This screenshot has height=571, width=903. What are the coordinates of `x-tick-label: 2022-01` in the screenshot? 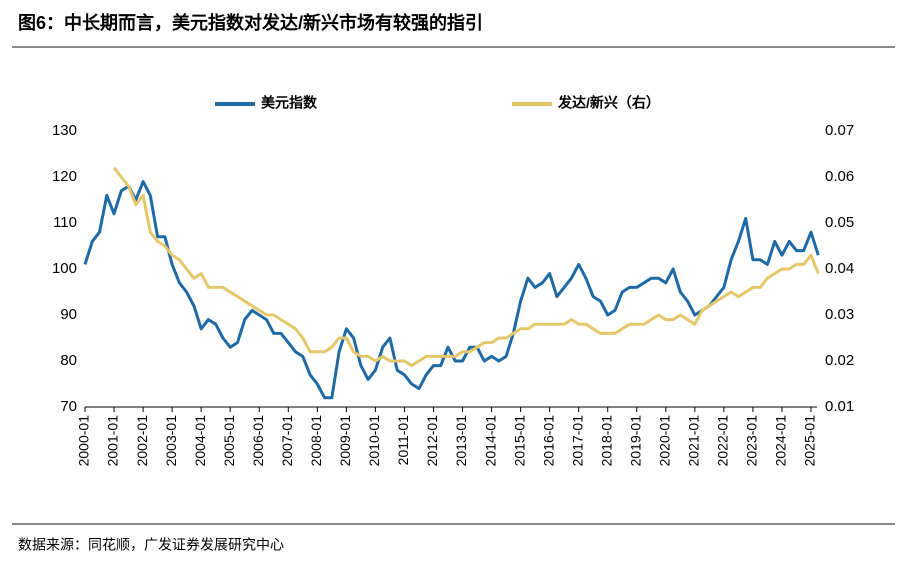 It's located at (723, 441).